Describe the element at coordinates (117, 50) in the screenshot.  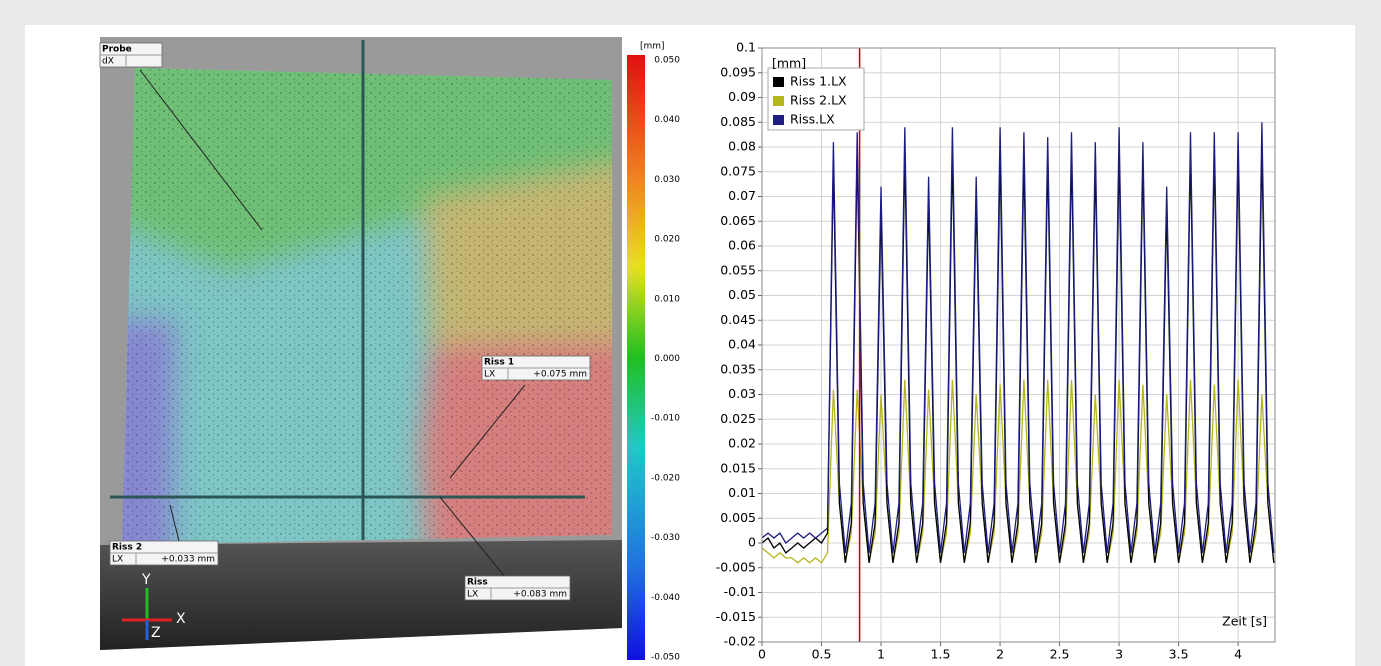
I see `annotation-title: Probe` at that location.